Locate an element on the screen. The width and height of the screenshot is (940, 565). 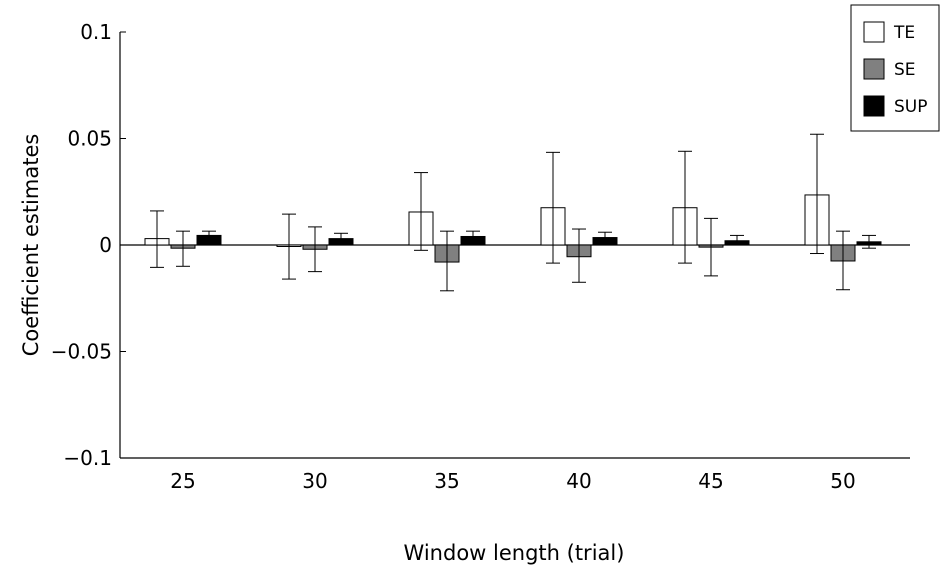
x-axis-label: Window length (trial) is located at coordinates (514, 553).